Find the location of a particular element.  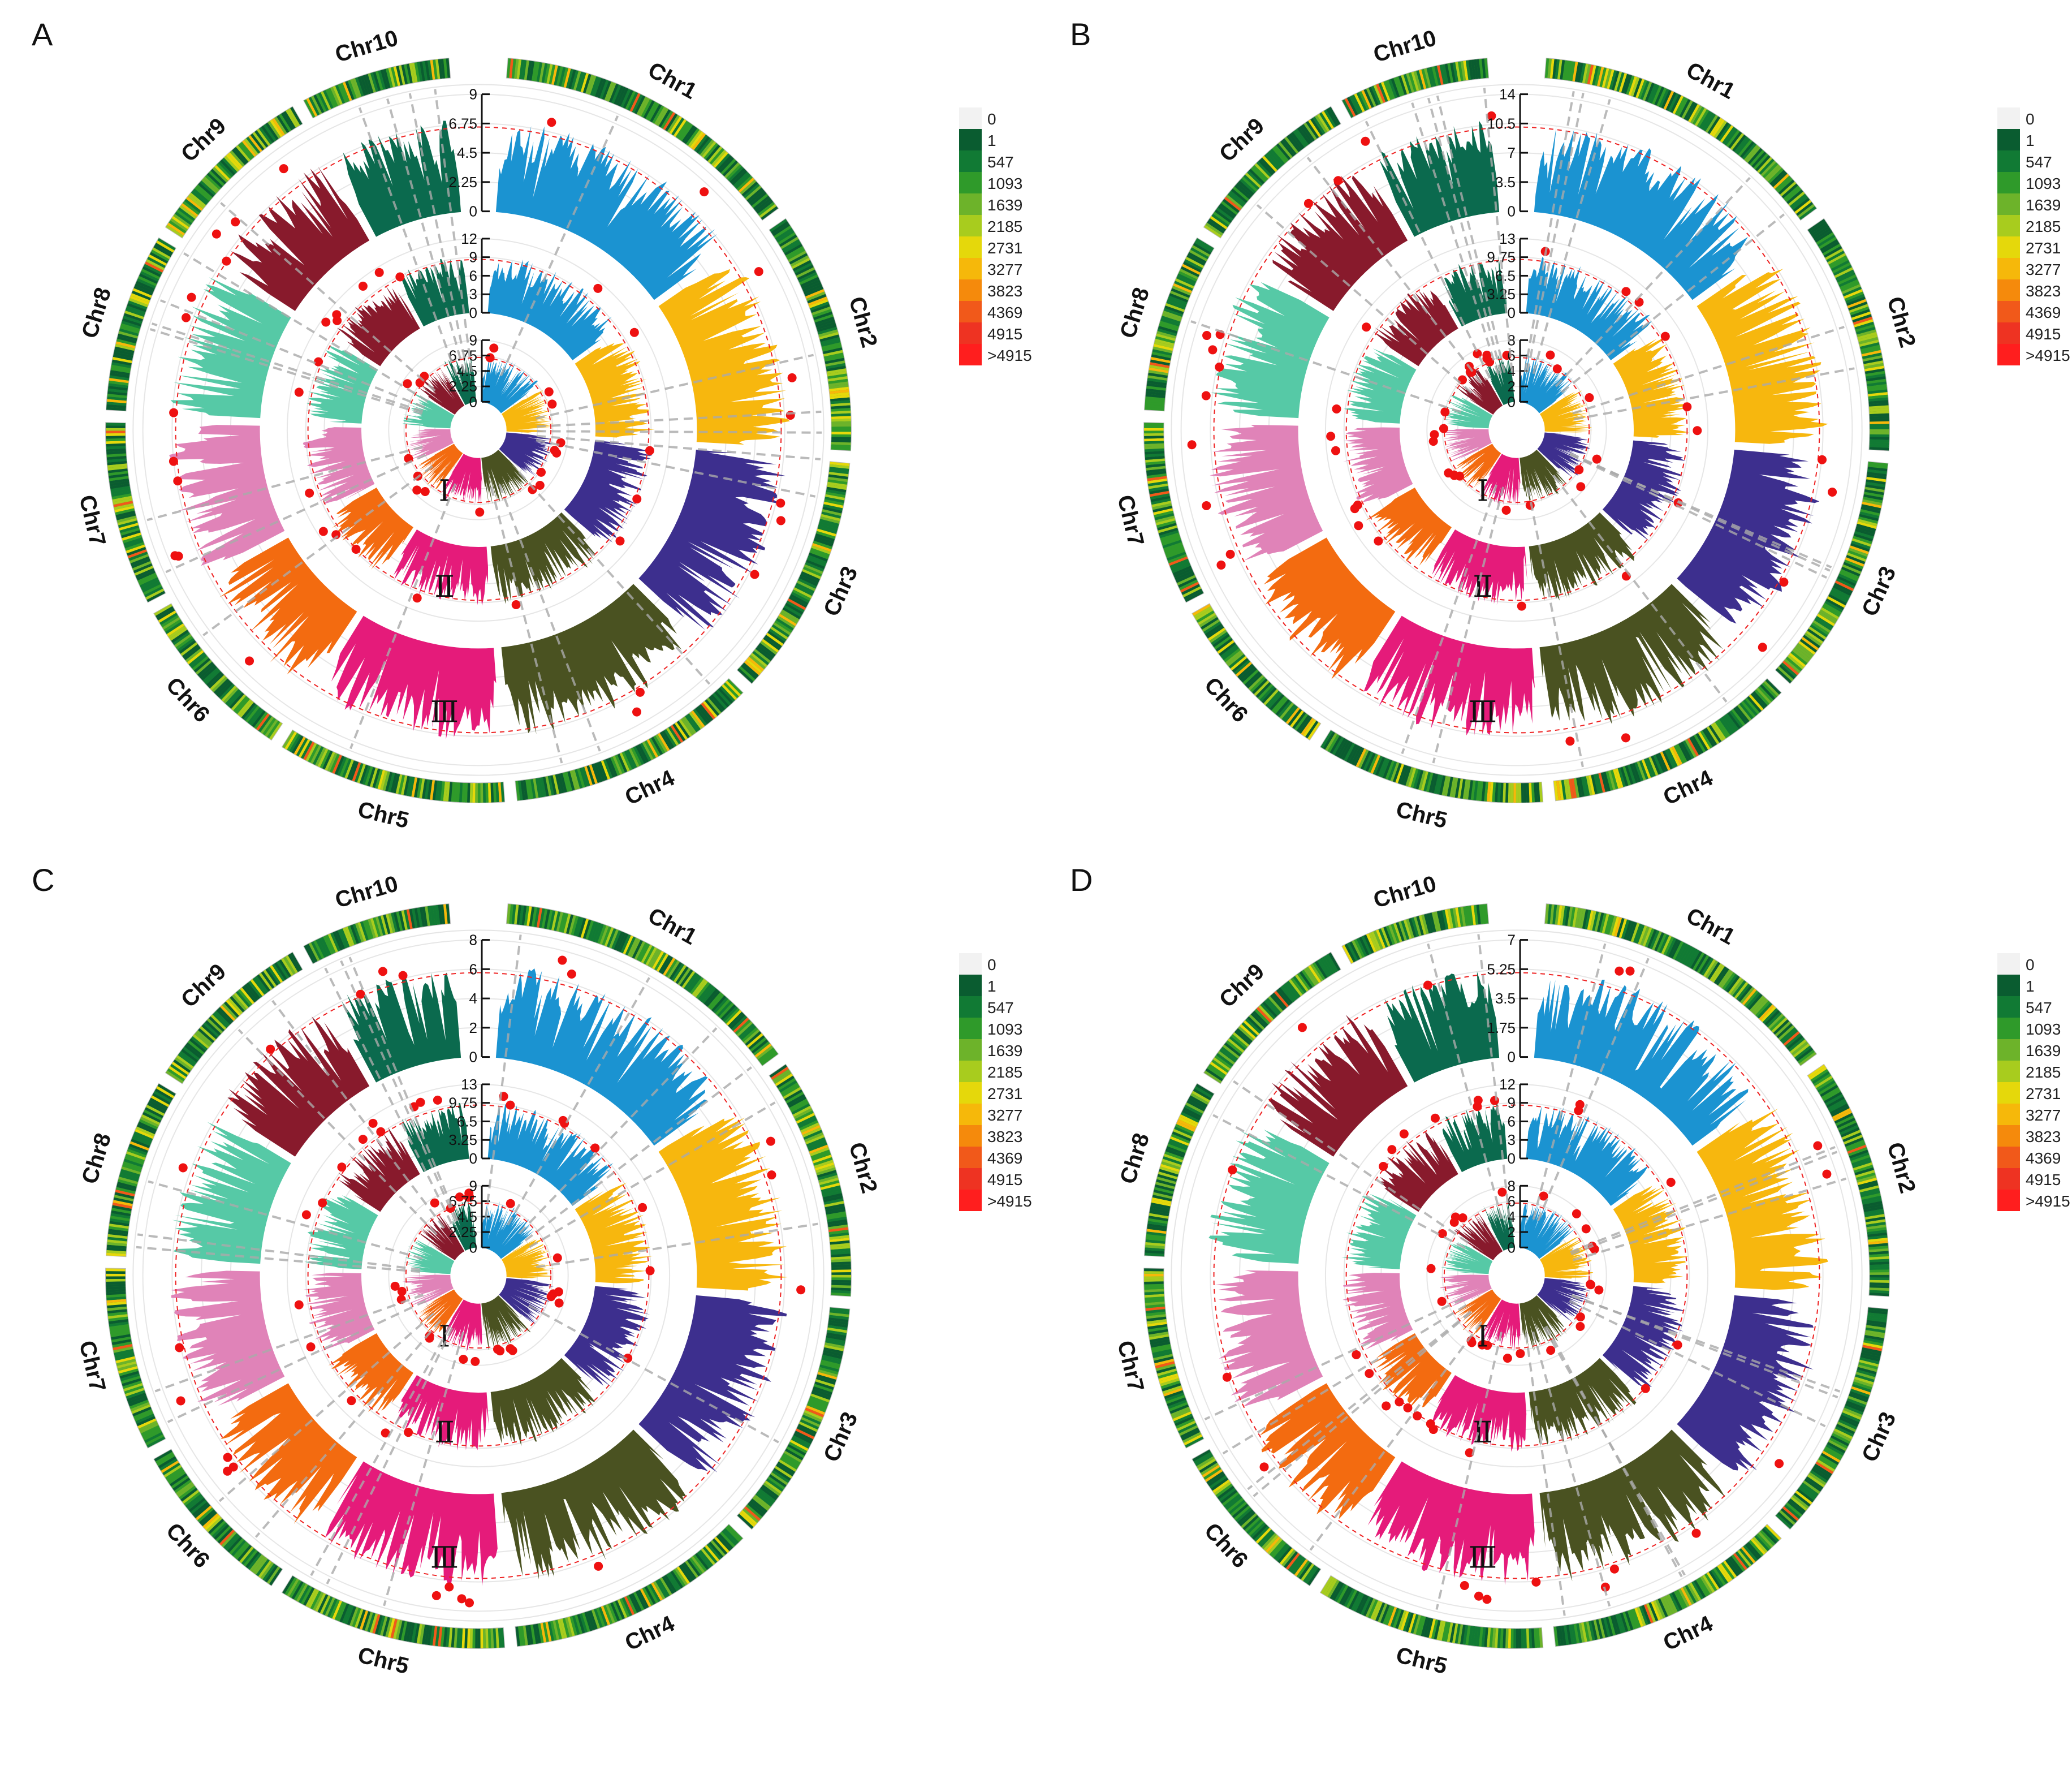

legend-label: 1 is located at coordinates (2031, 986).